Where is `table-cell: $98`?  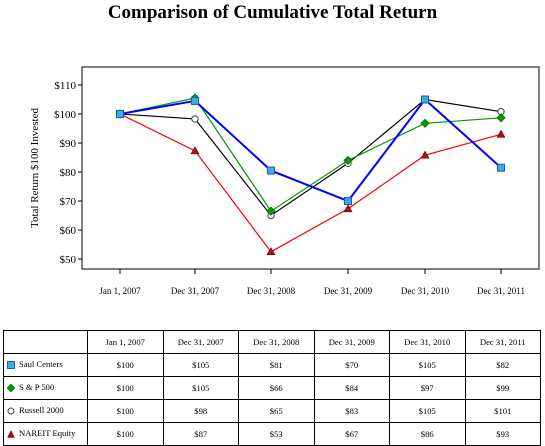 table-cell: $98 is located at coordinates (200, 411).